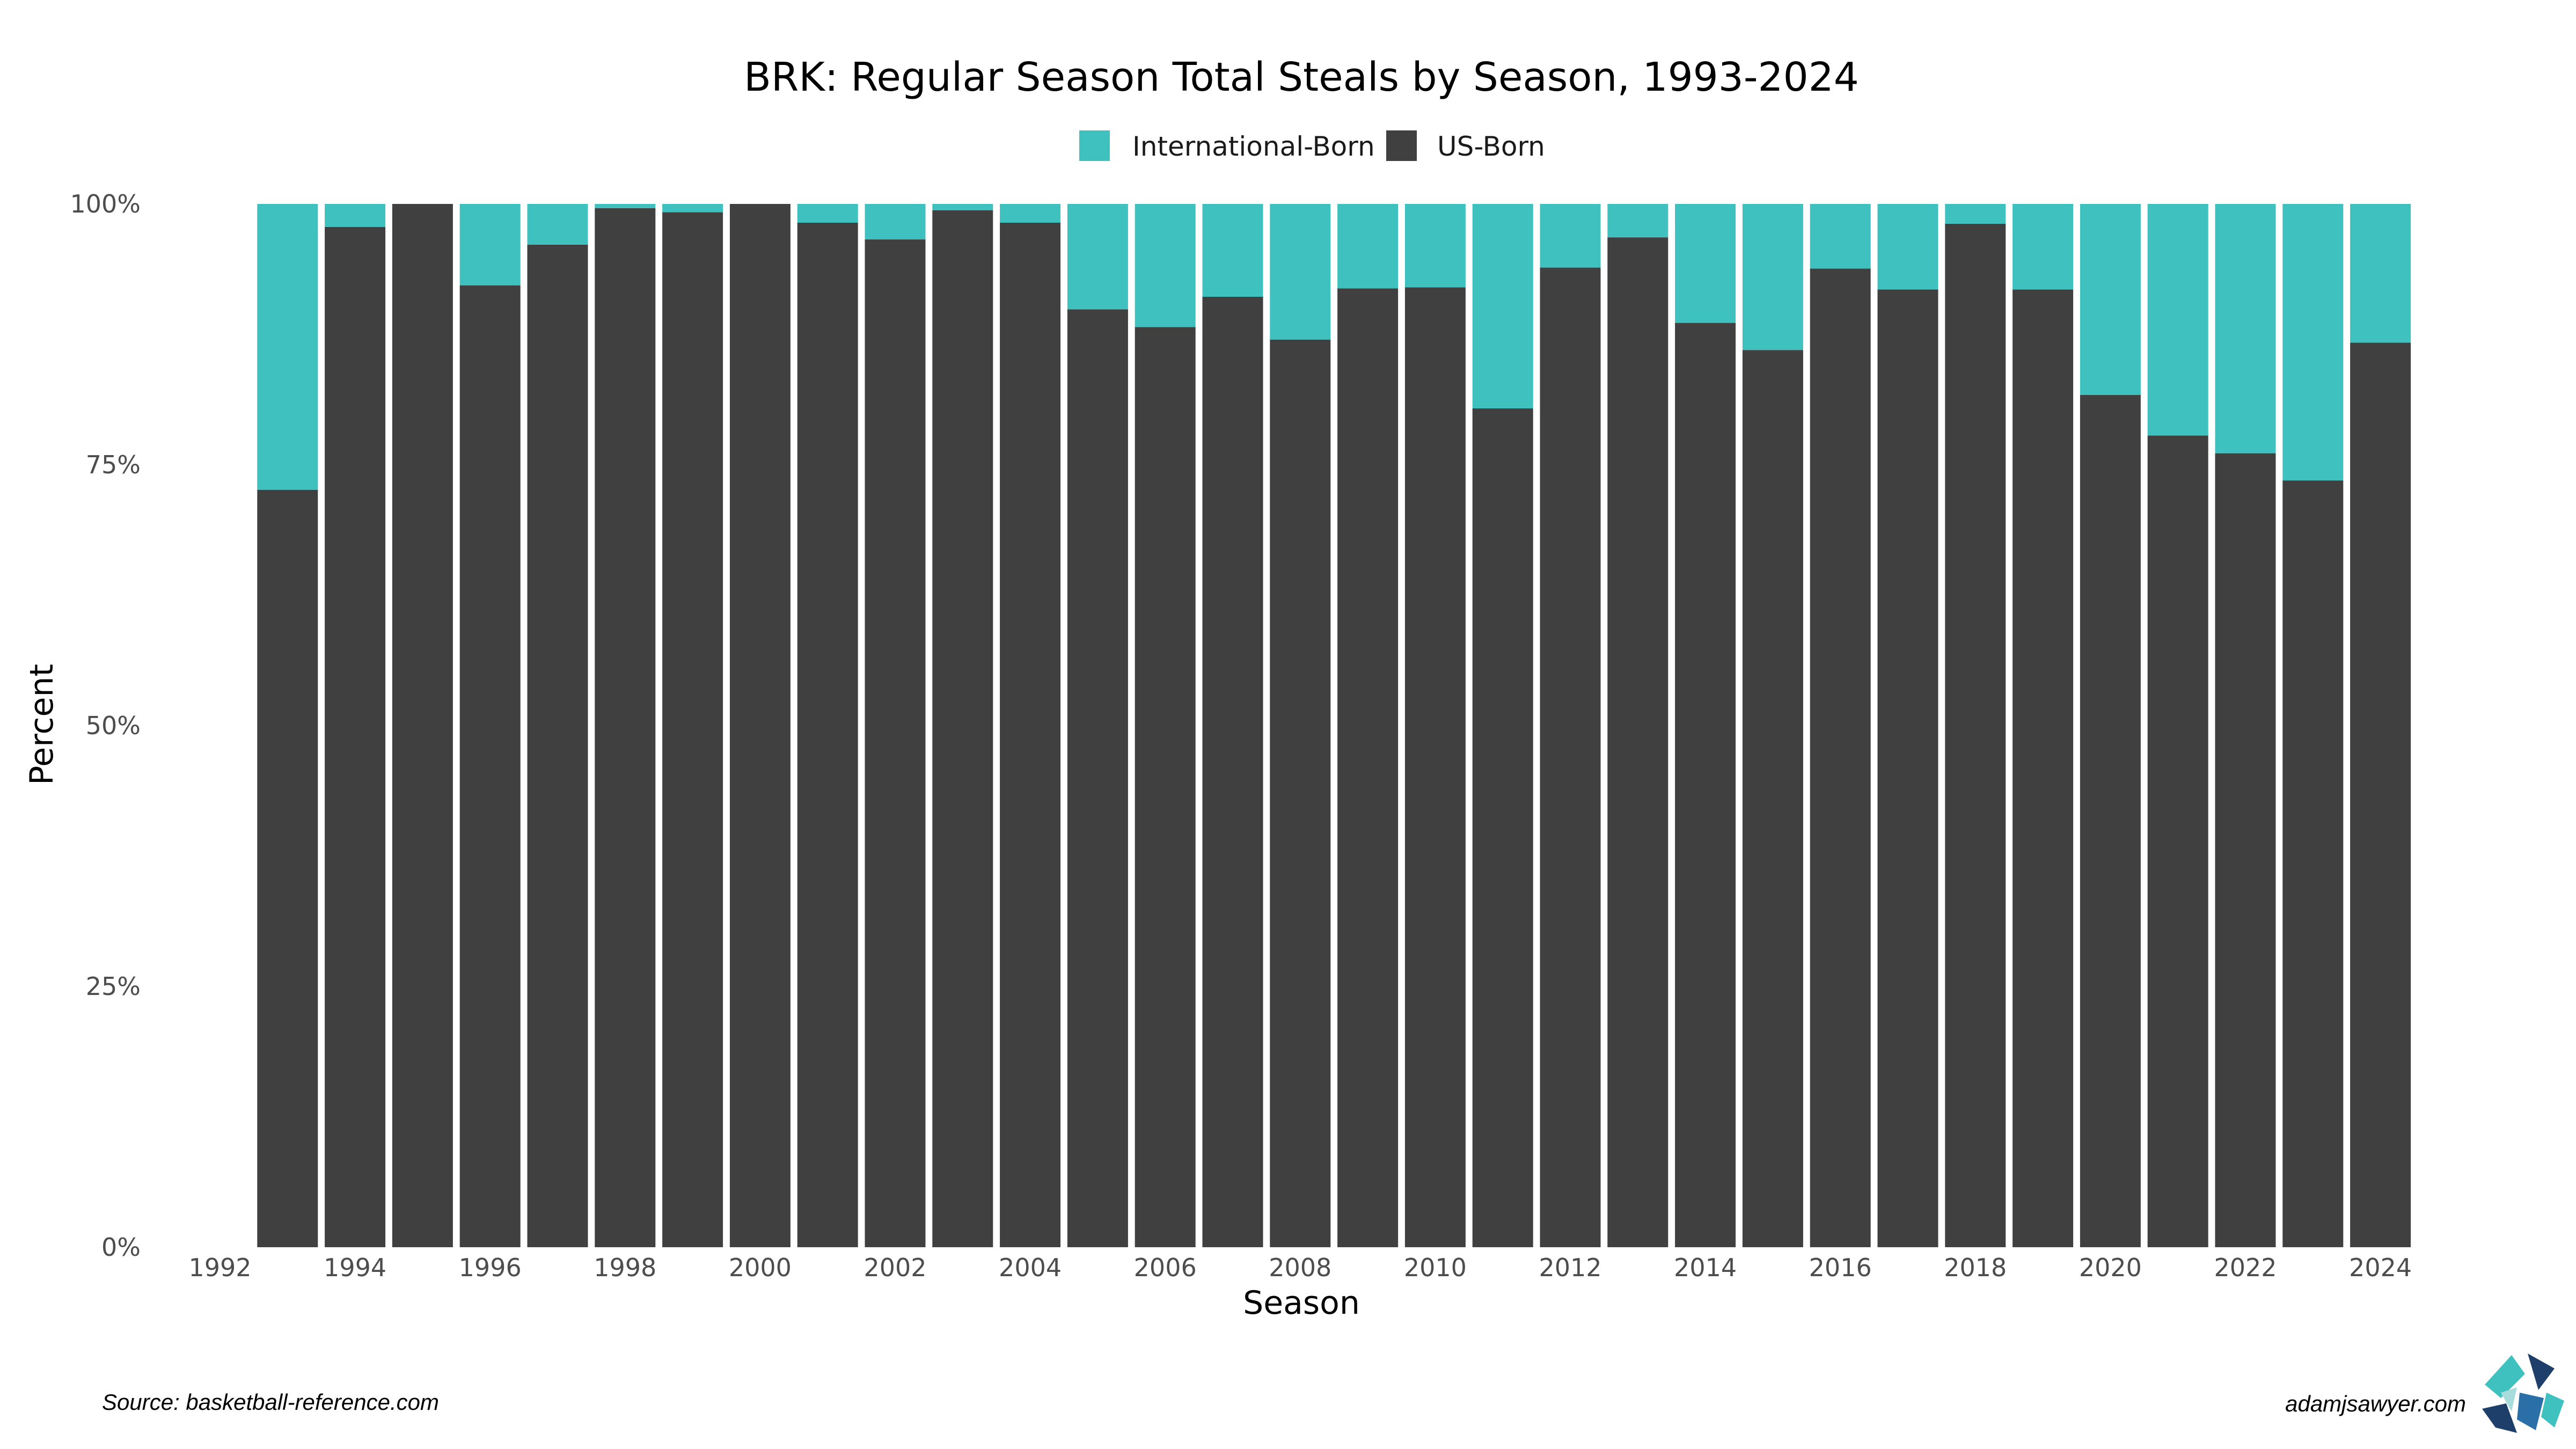 The image size is (2576, 1449). I want to click on bar-us-born-2008, so click(1300, 793).